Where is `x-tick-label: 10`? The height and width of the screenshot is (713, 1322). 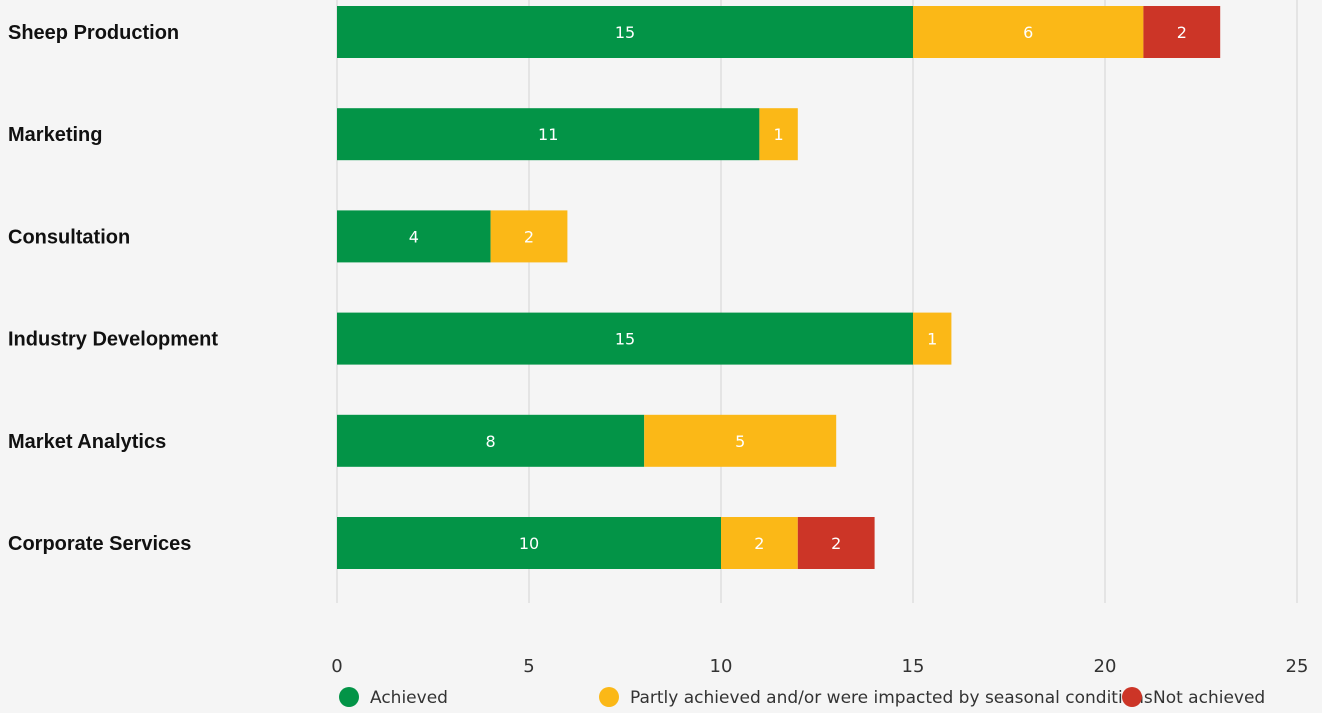
x-tick-label: 10 is located at coordinates (721, 666).